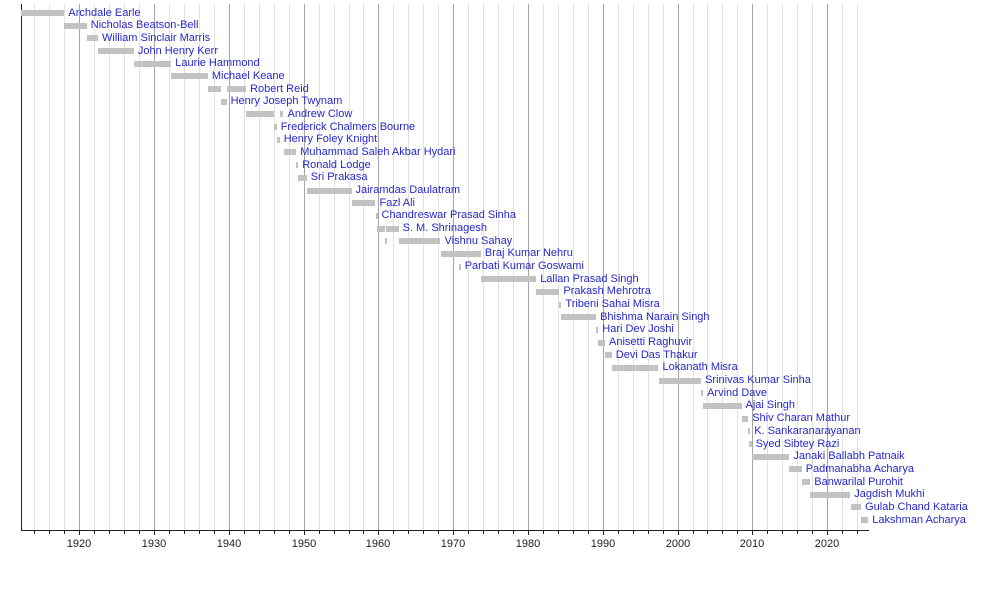  What do you see at coordinates (320, 113) in the screenshot?
I see `person-name-link: Andrew Clow` at bounding box center [320, 113].